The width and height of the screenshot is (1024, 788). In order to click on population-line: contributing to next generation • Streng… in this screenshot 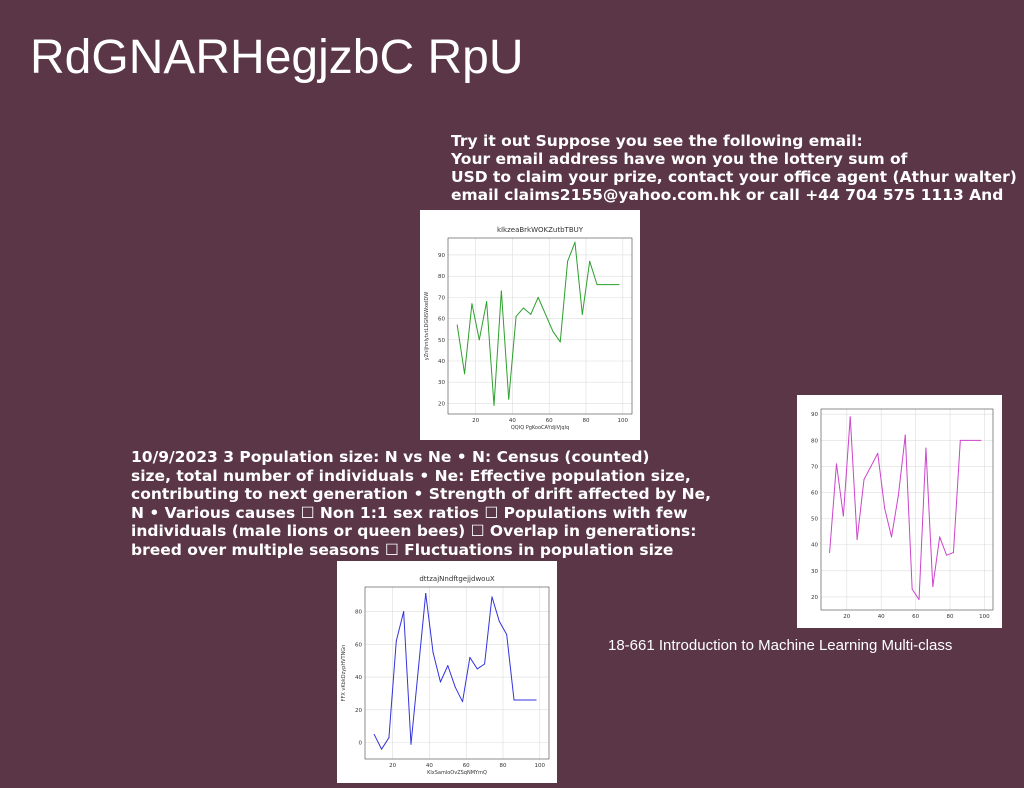, I will do `click(421, 494)`.